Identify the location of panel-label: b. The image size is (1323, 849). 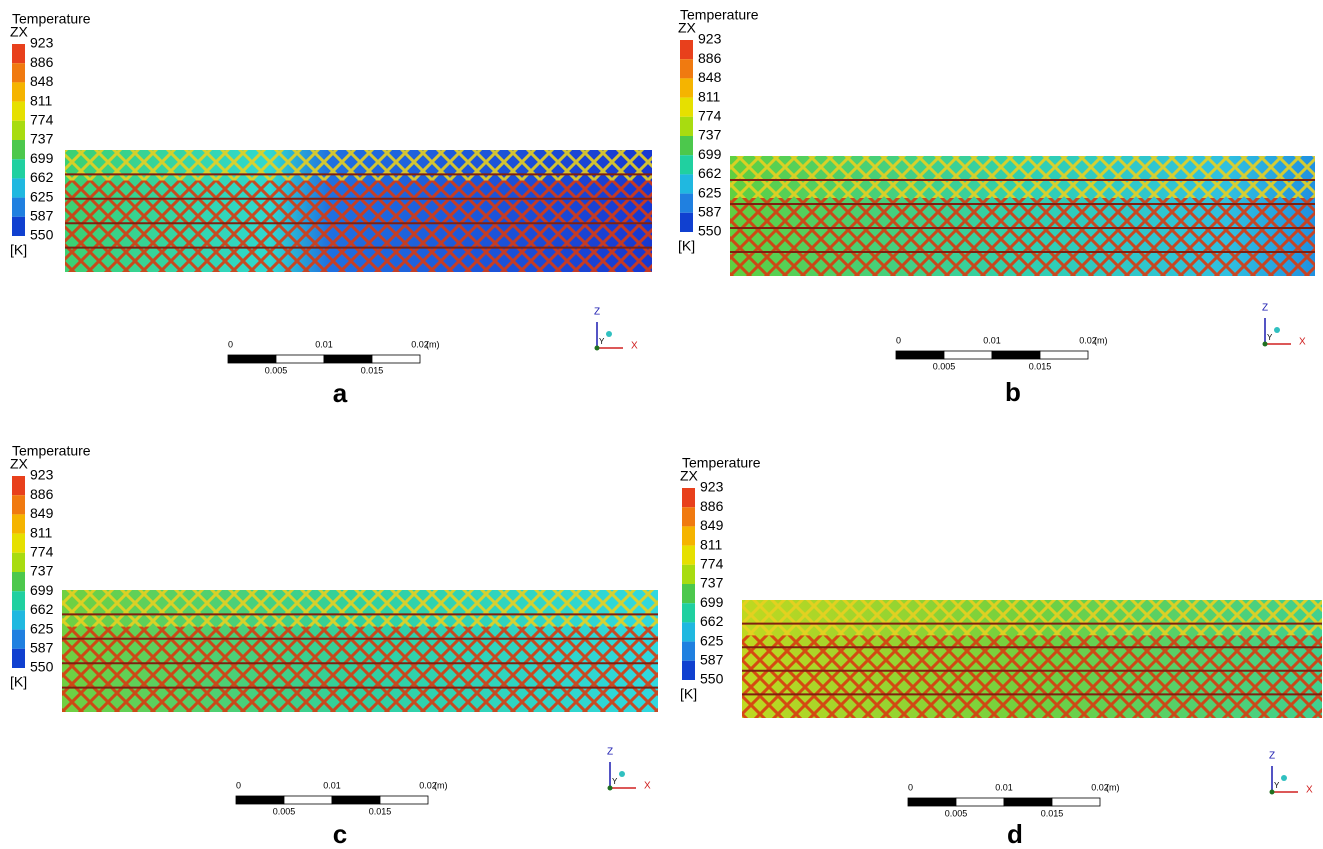
(1013, 392).